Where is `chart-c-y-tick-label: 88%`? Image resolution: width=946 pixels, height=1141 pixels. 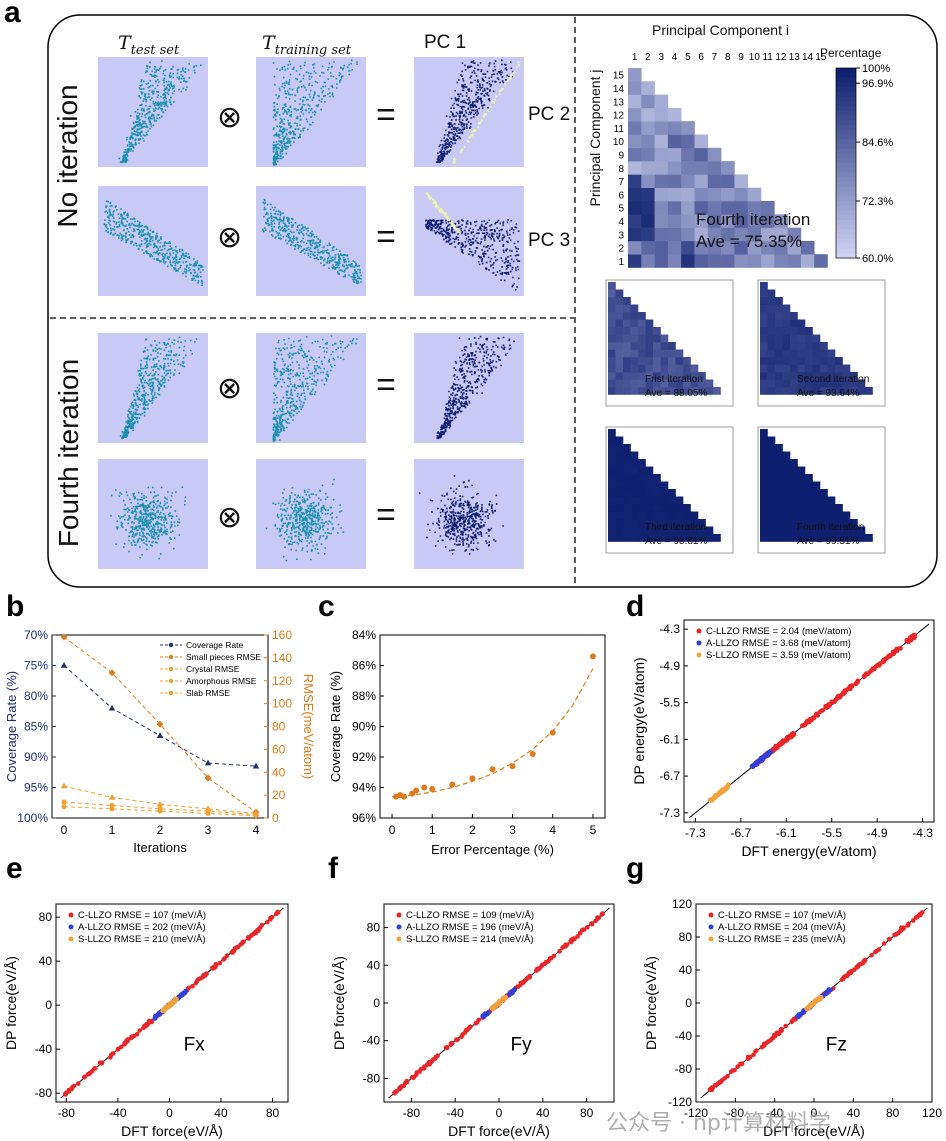
chart-c-y-tick-label: 88% is located at coordinates (364, 696).